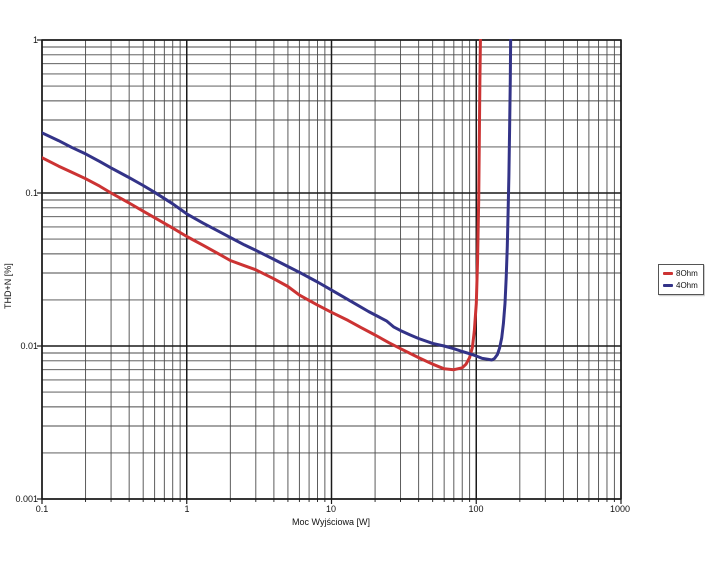  I want to click on x-axis-title: Moc Wyjściowa [W], so click(331, 522).